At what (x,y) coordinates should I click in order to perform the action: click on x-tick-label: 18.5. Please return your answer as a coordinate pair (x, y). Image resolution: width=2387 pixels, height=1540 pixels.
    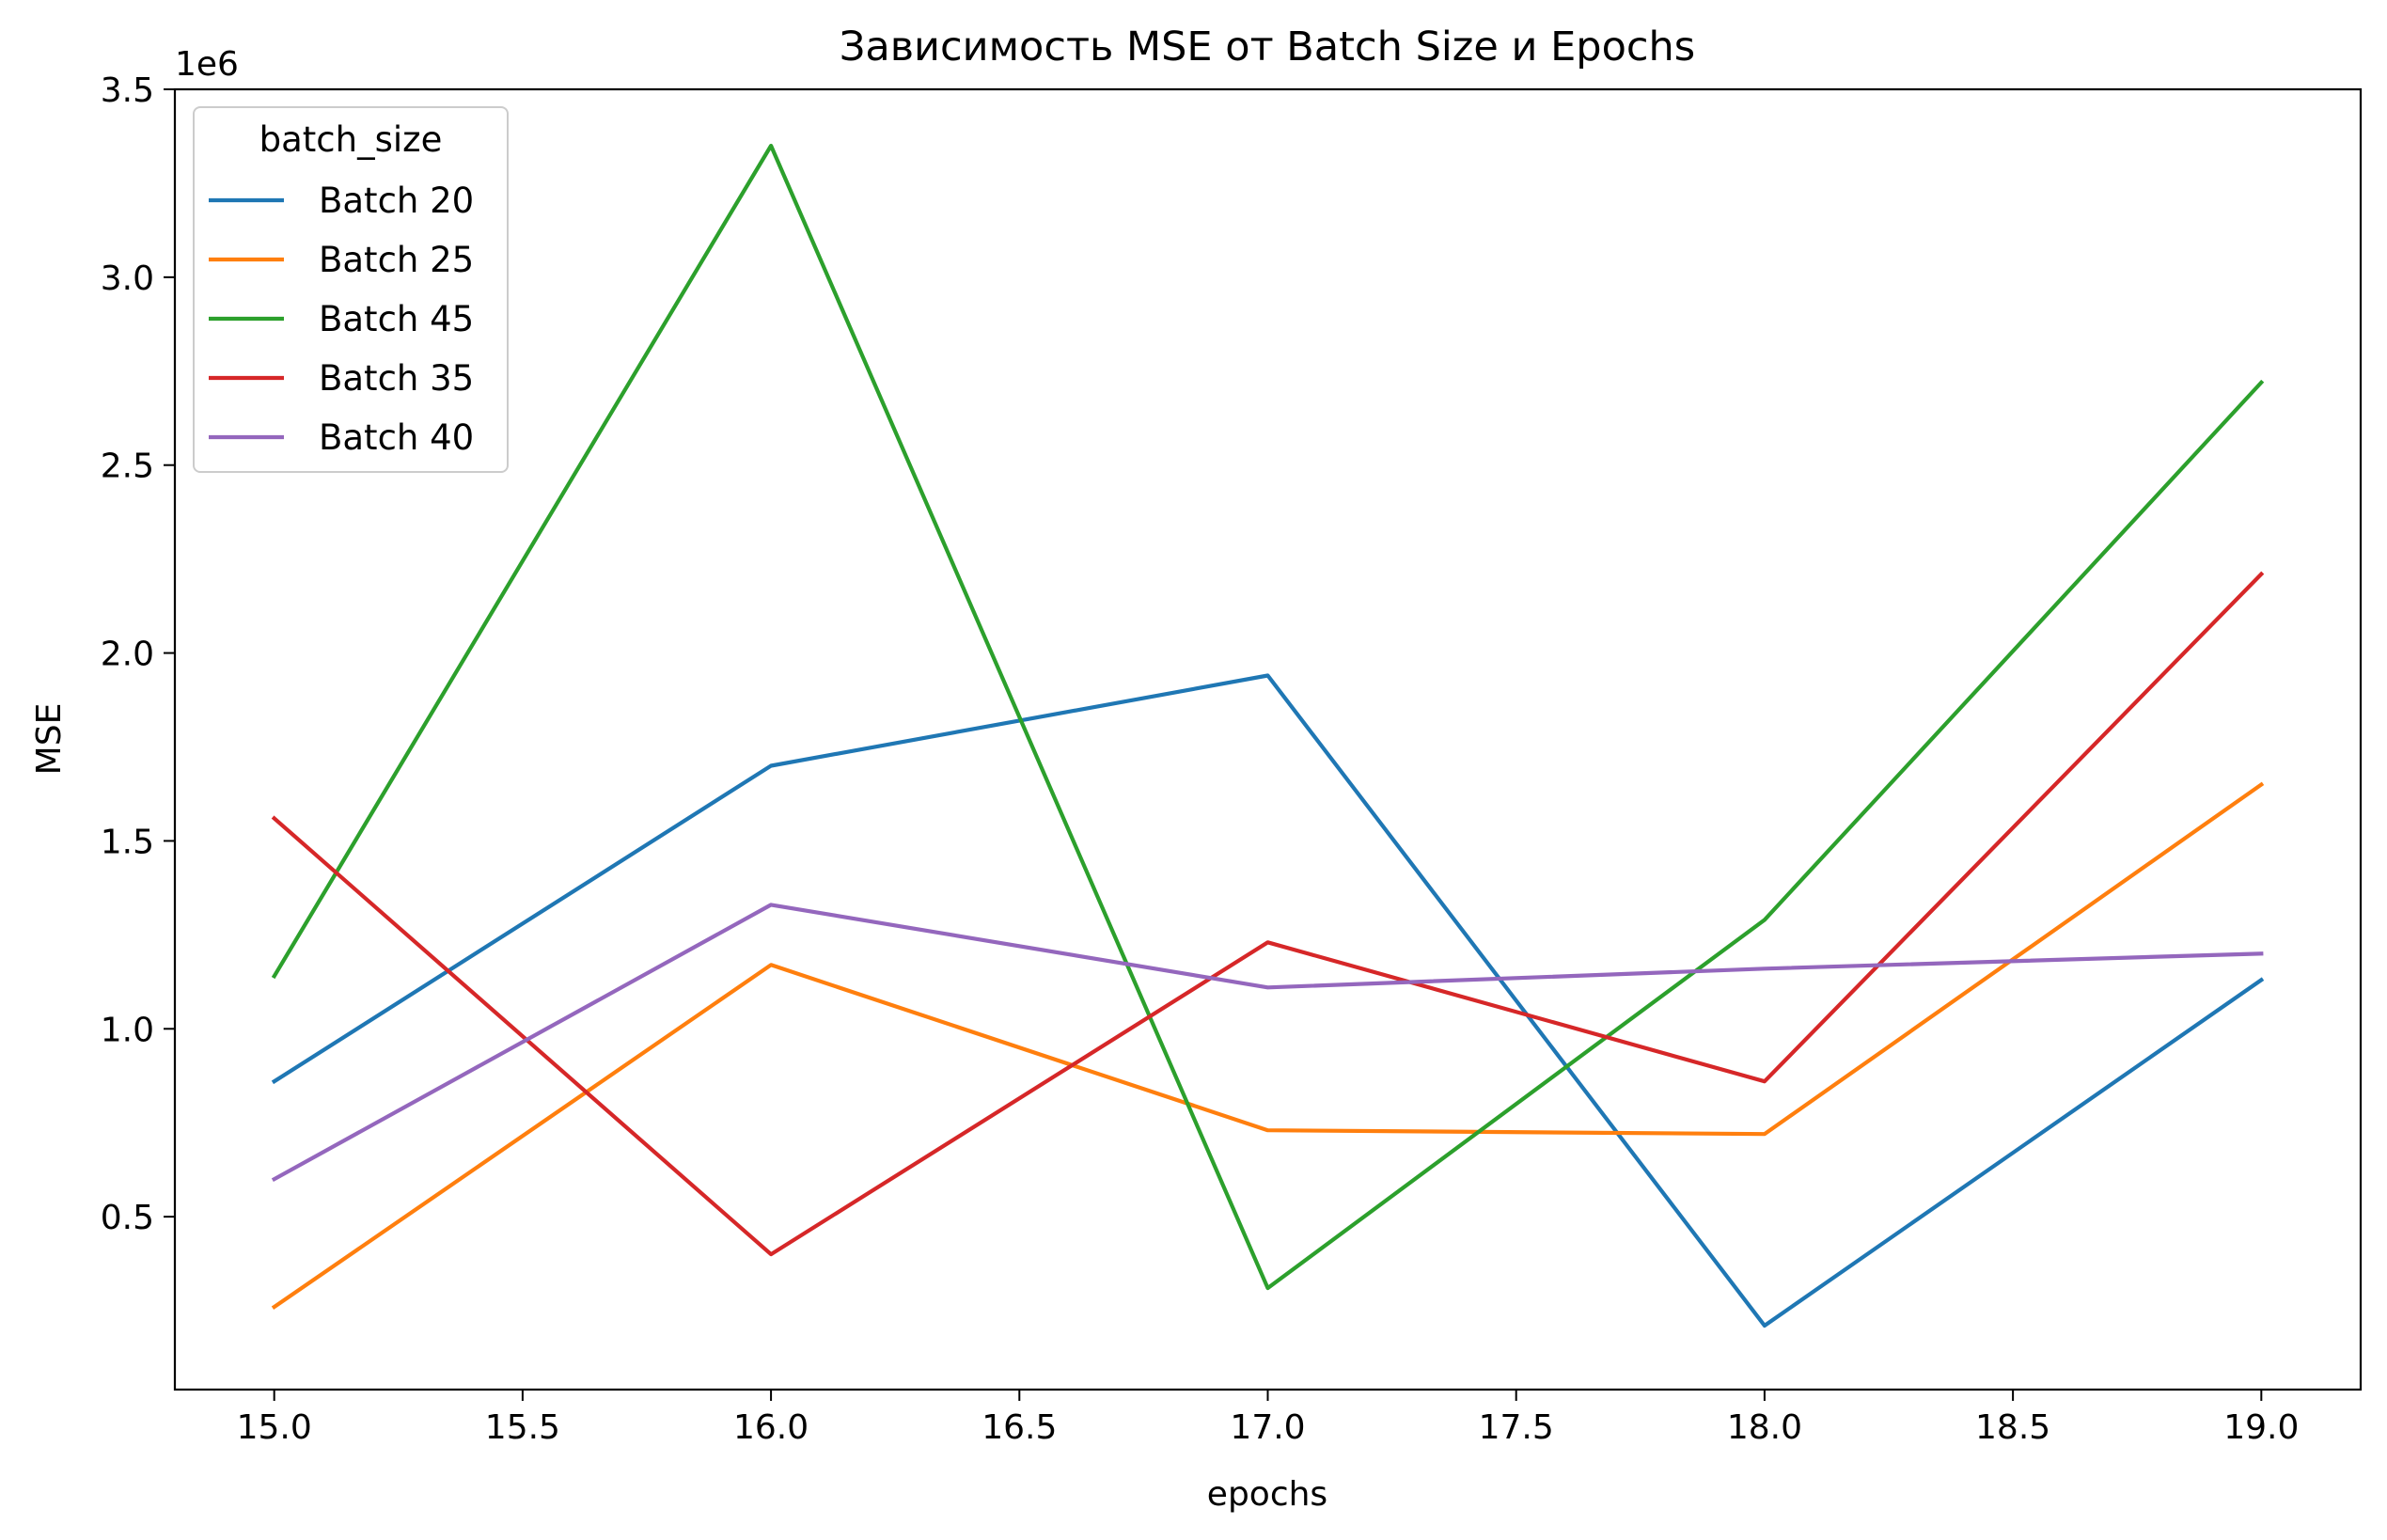
    Looking at the image, I should click on (2012, 1428).